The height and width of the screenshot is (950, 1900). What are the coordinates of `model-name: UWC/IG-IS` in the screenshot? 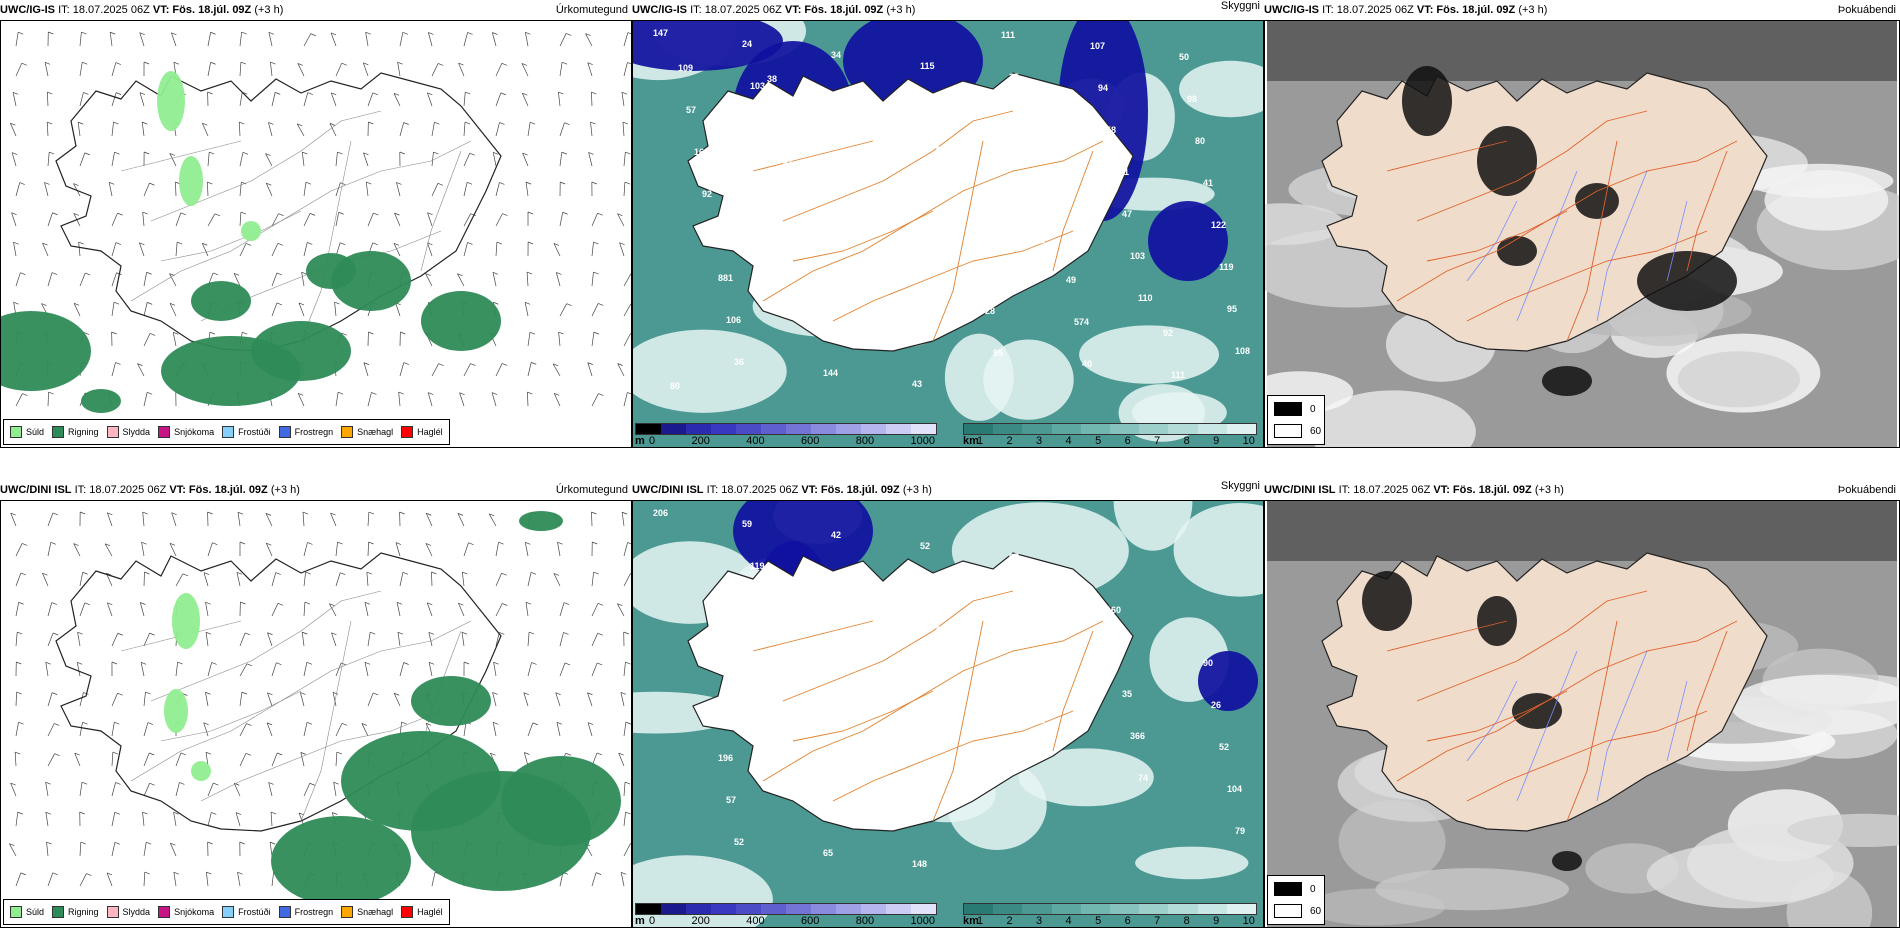 It's located at (27, 10).